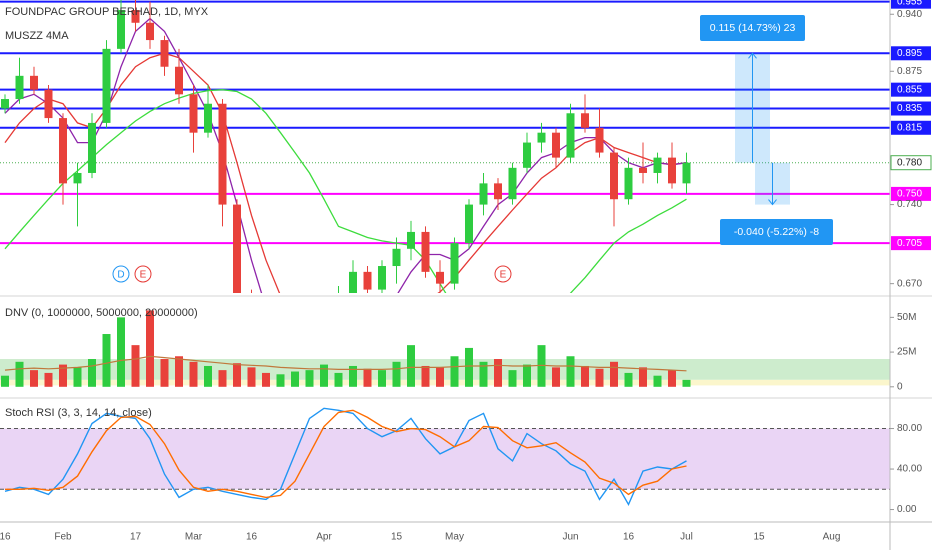 This screenshot has height=550, width=932. Describe the element at coordinates (909, 3) in the screenshot. I see `level-label: 0.955` at that location.